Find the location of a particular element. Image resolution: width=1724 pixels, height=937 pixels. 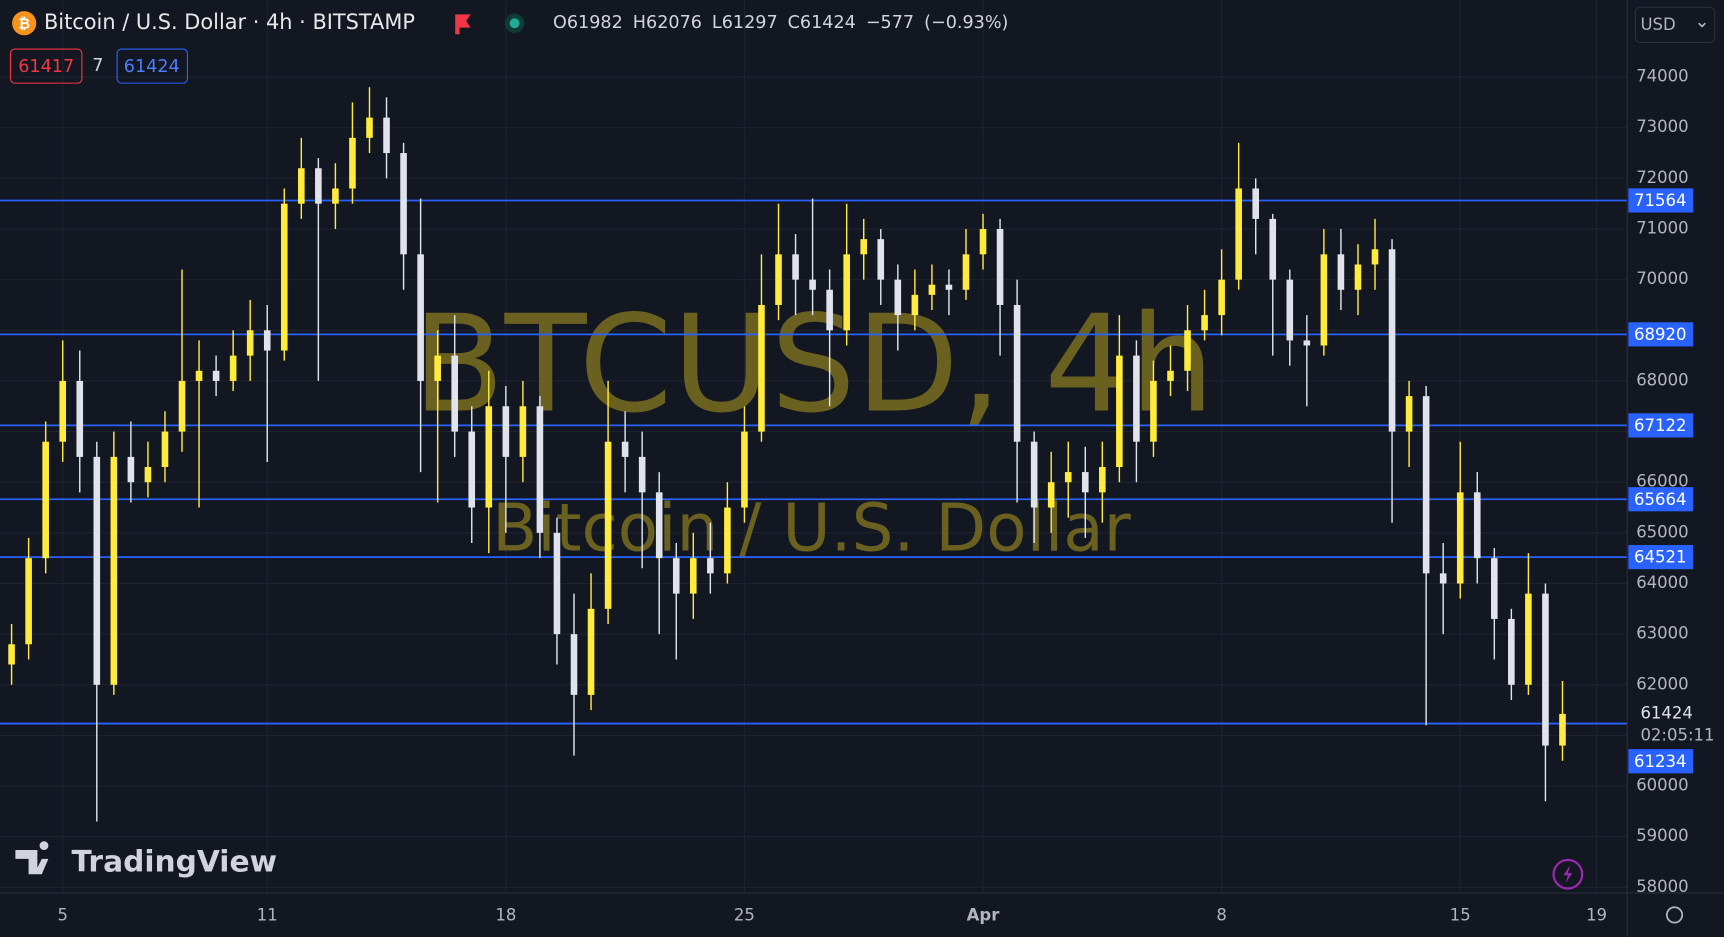

level-price-label: 64521 is located at coordinates (1660, 557).